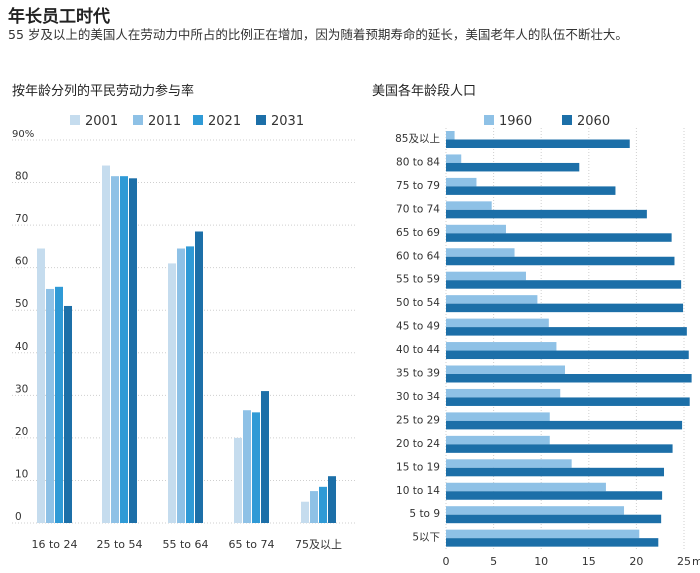 The image size is (700, 573). Describe the element at coordinates (567, 120) in the screenshot. I see `legend-swatch-2060` at that location.